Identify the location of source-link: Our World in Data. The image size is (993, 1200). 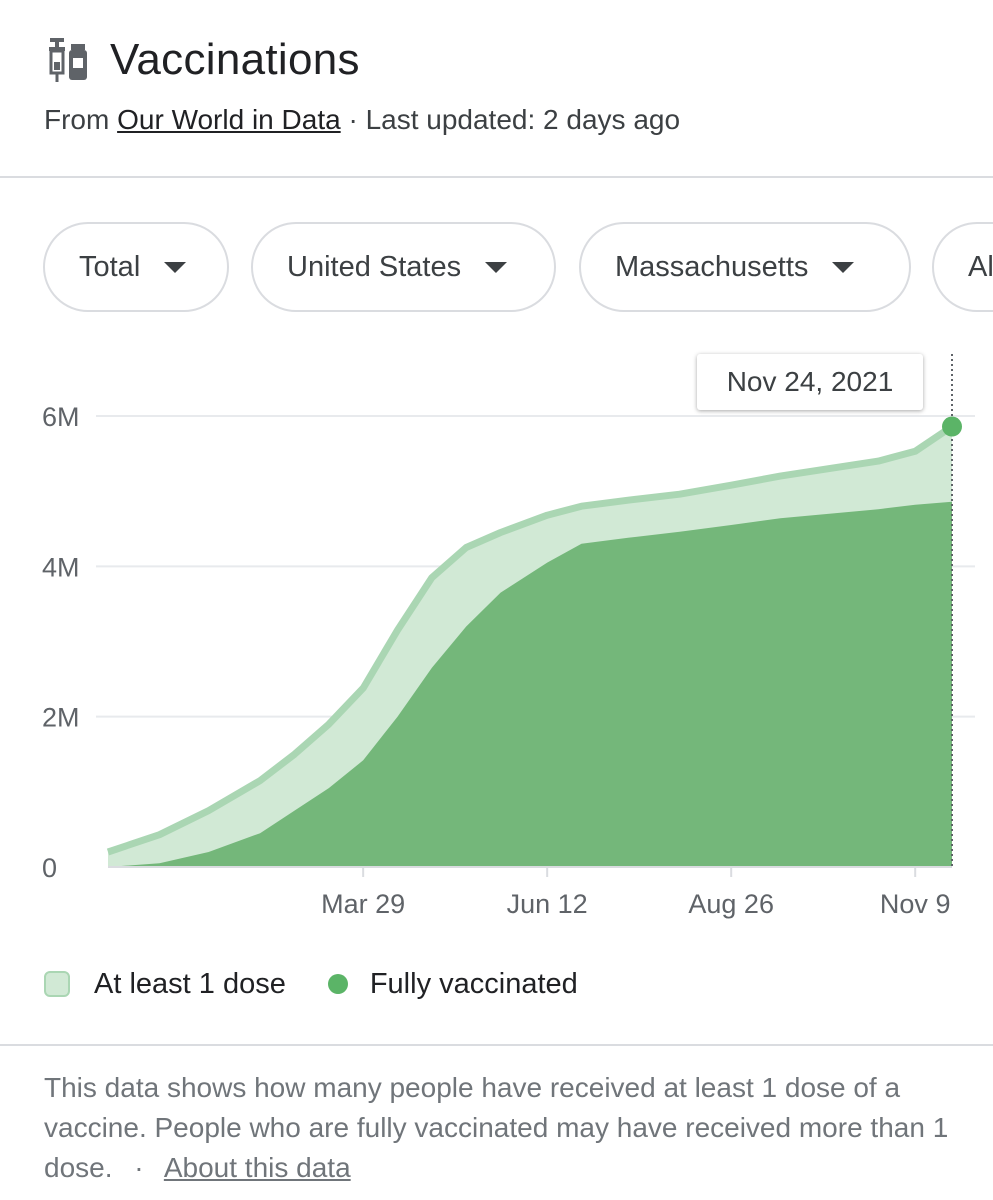
(229, 119).